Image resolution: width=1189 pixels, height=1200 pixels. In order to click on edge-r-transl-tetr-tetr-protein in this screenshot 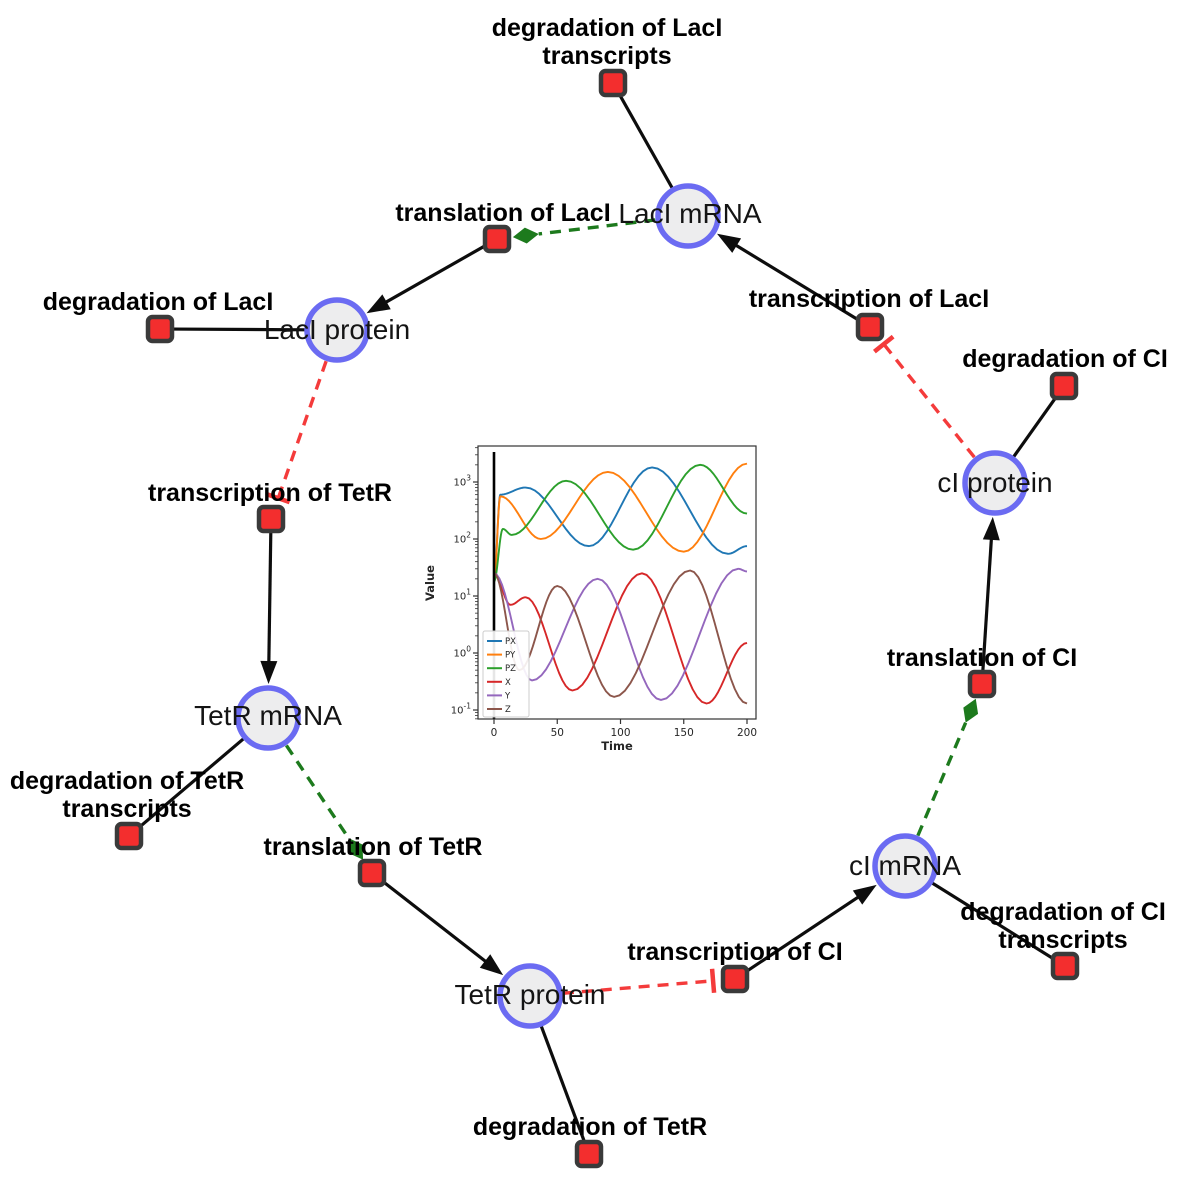, I will do `click(442, 927)`.